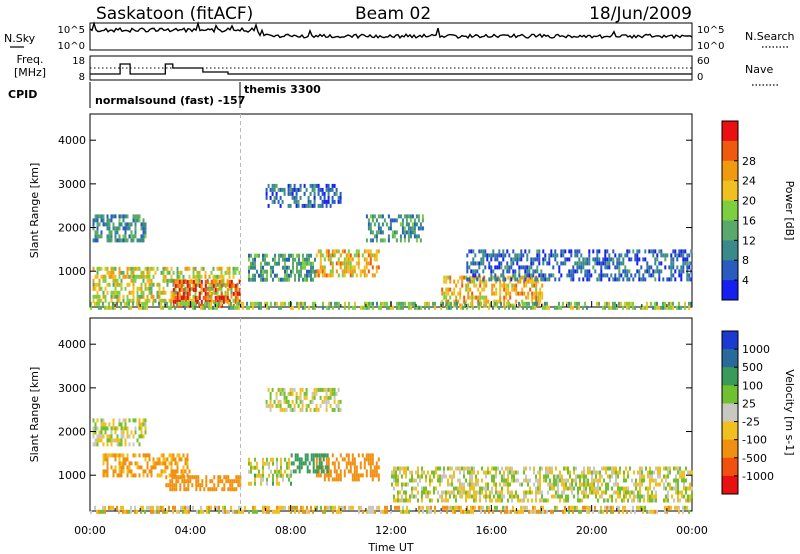 Image resolution: width=800 pixels, height=554 pixels. What do you see at coordinates (770, 36) in the screenshot?
I see `noise-search-label: N.Search` at bounding box center [770, 36].